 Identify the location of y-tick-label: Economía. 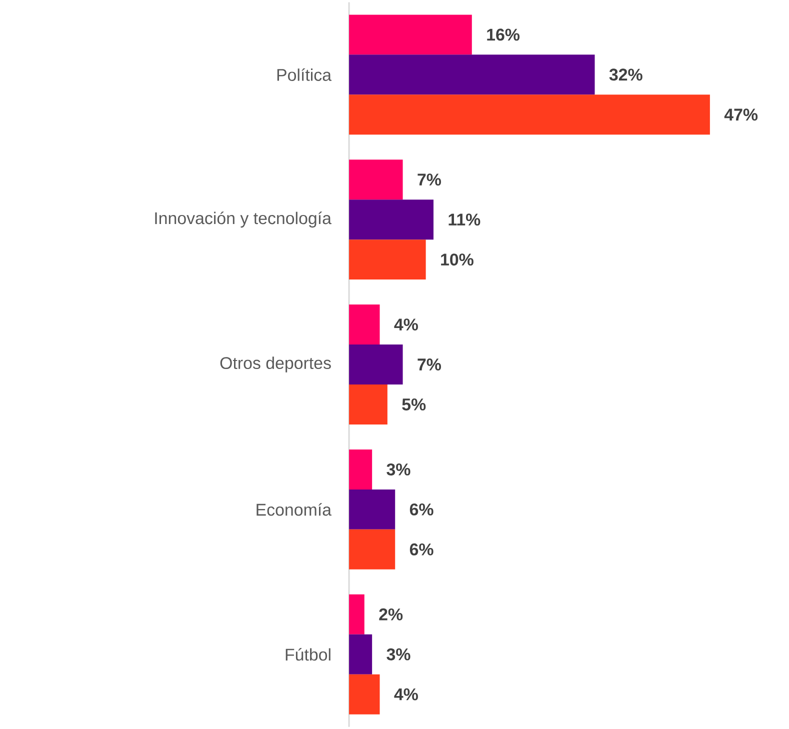
(294, 509).